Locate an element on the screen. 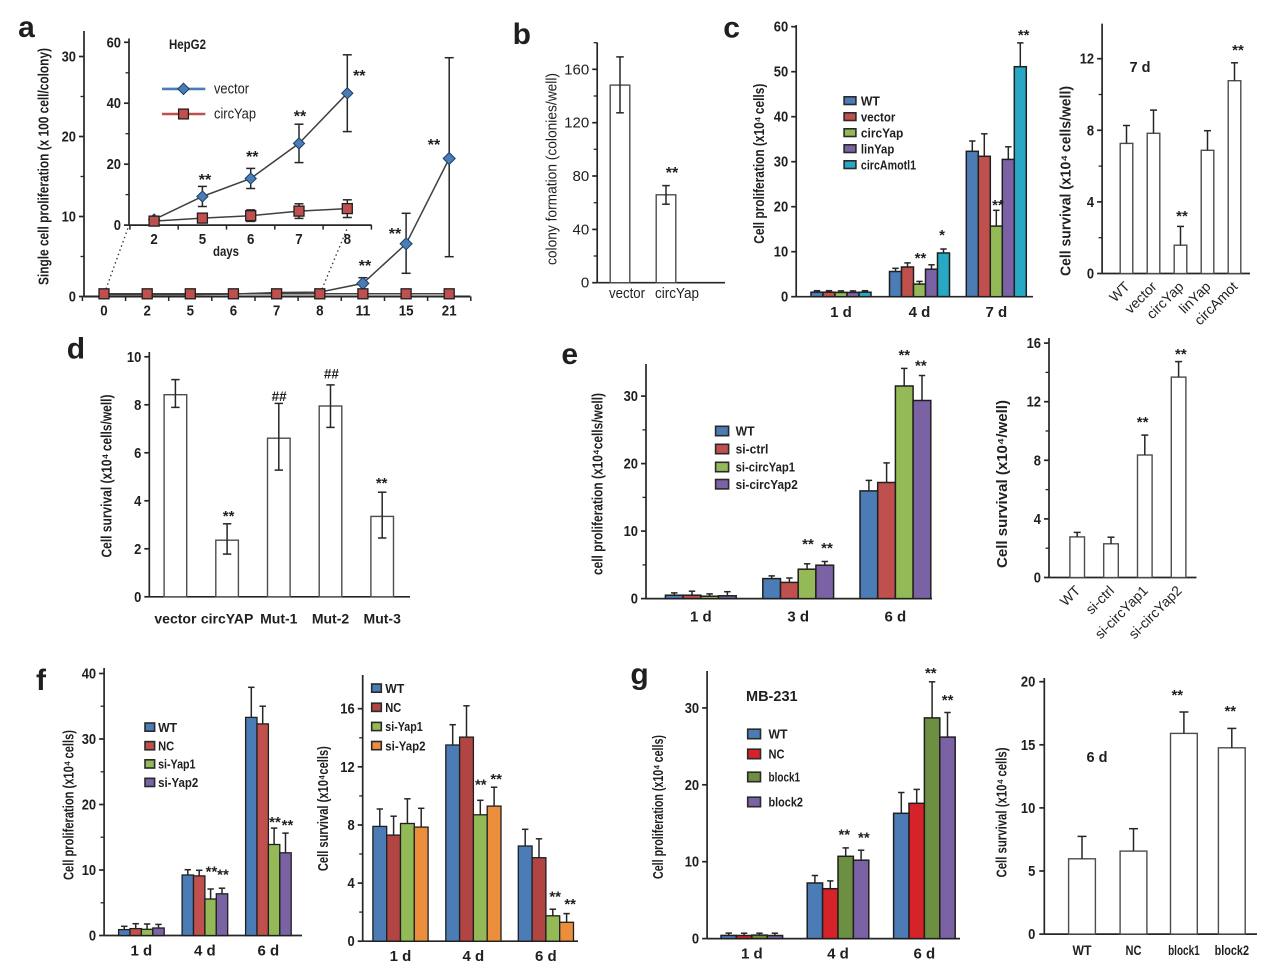 This screenshot has width=1269, height=970. svg-text: e is located at coordinates (569, 354).